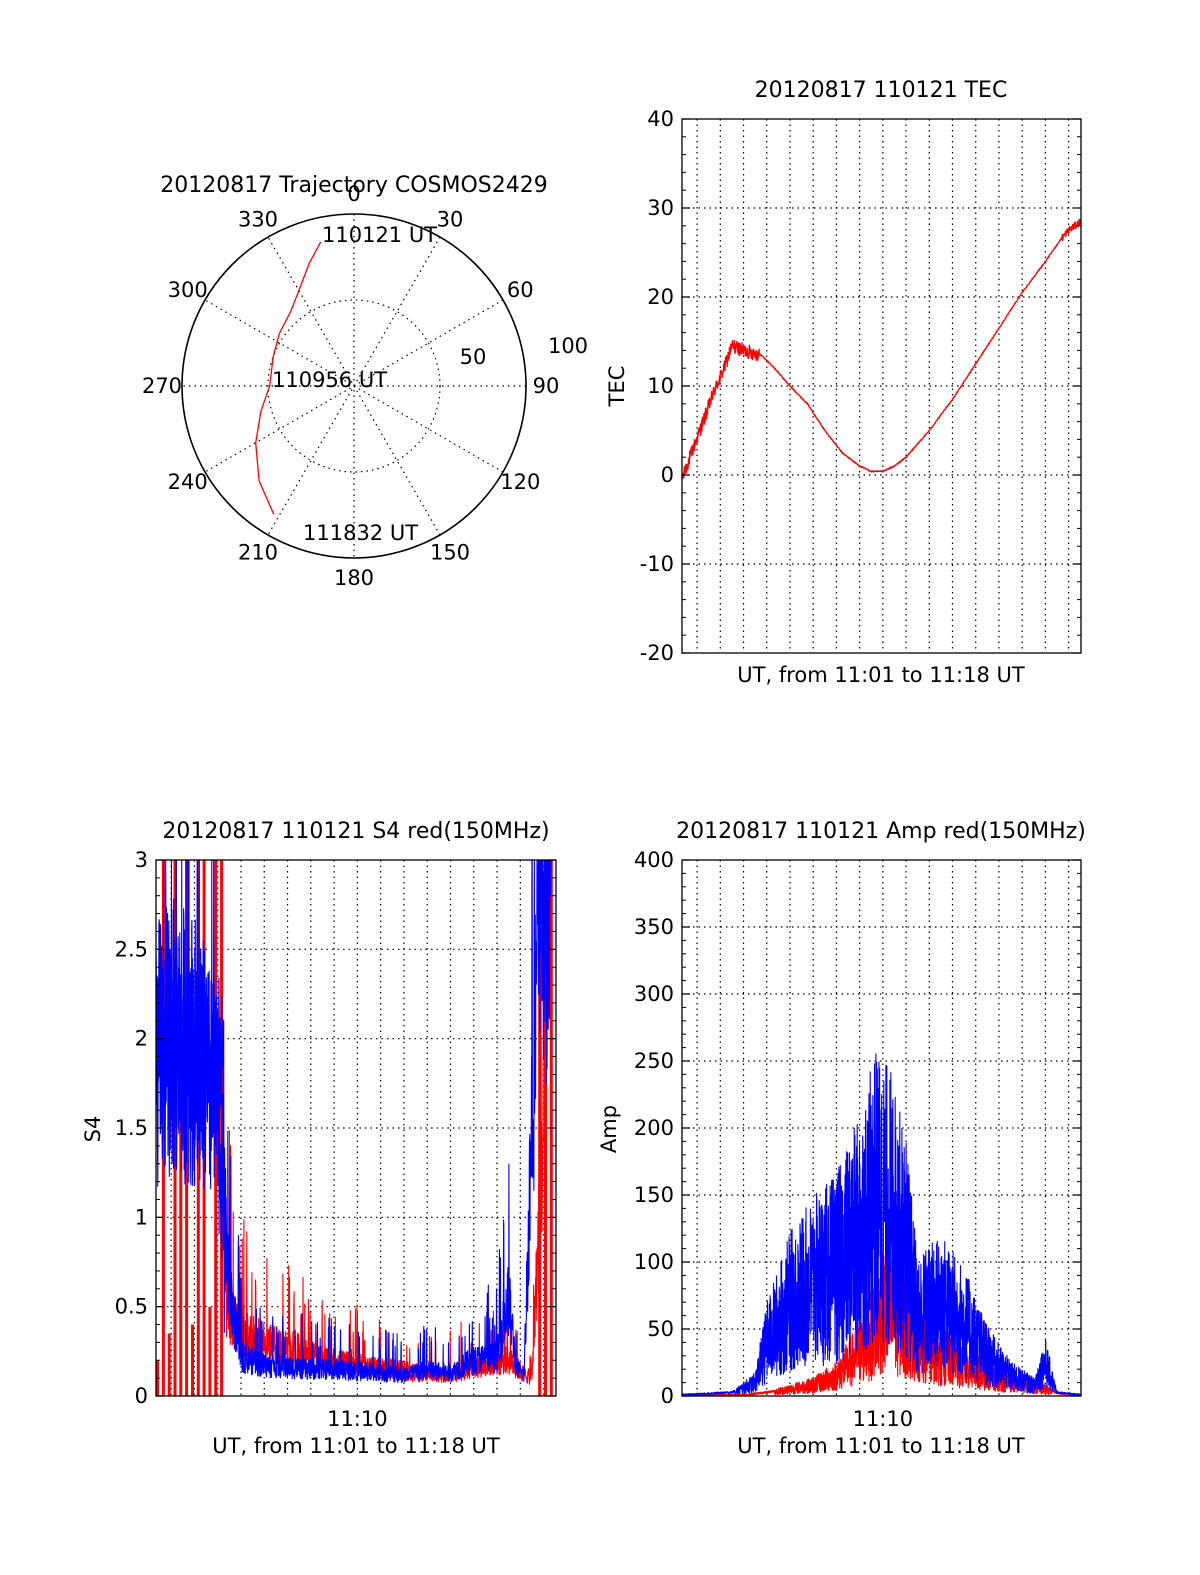 This screenshot has height=1575, width=1200. What do you see at coordinates (360, 533) in the screenshot?
I see `trajectory-end-annotation: 111832 UT` at bounding box center [360, 533].